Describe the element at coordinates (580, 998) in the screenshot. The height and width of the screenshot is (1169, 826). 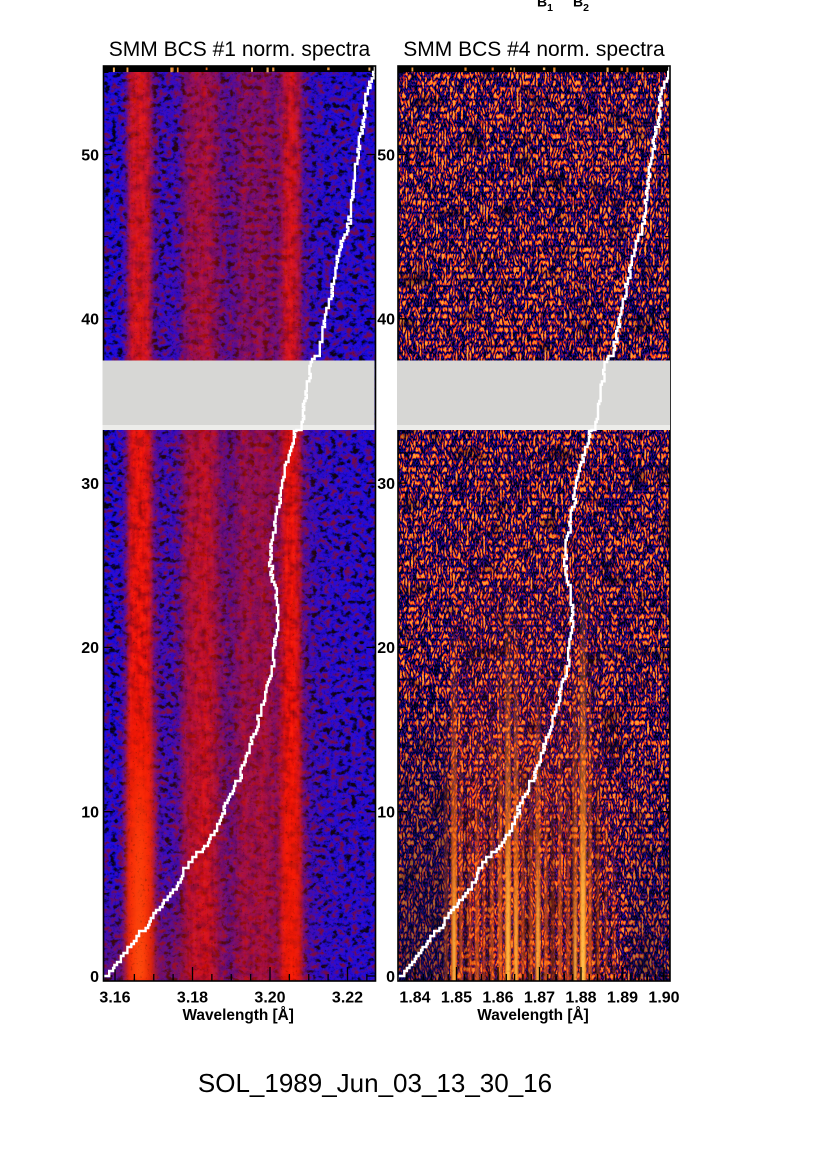
I see `svg-text: 1.88` at that location.